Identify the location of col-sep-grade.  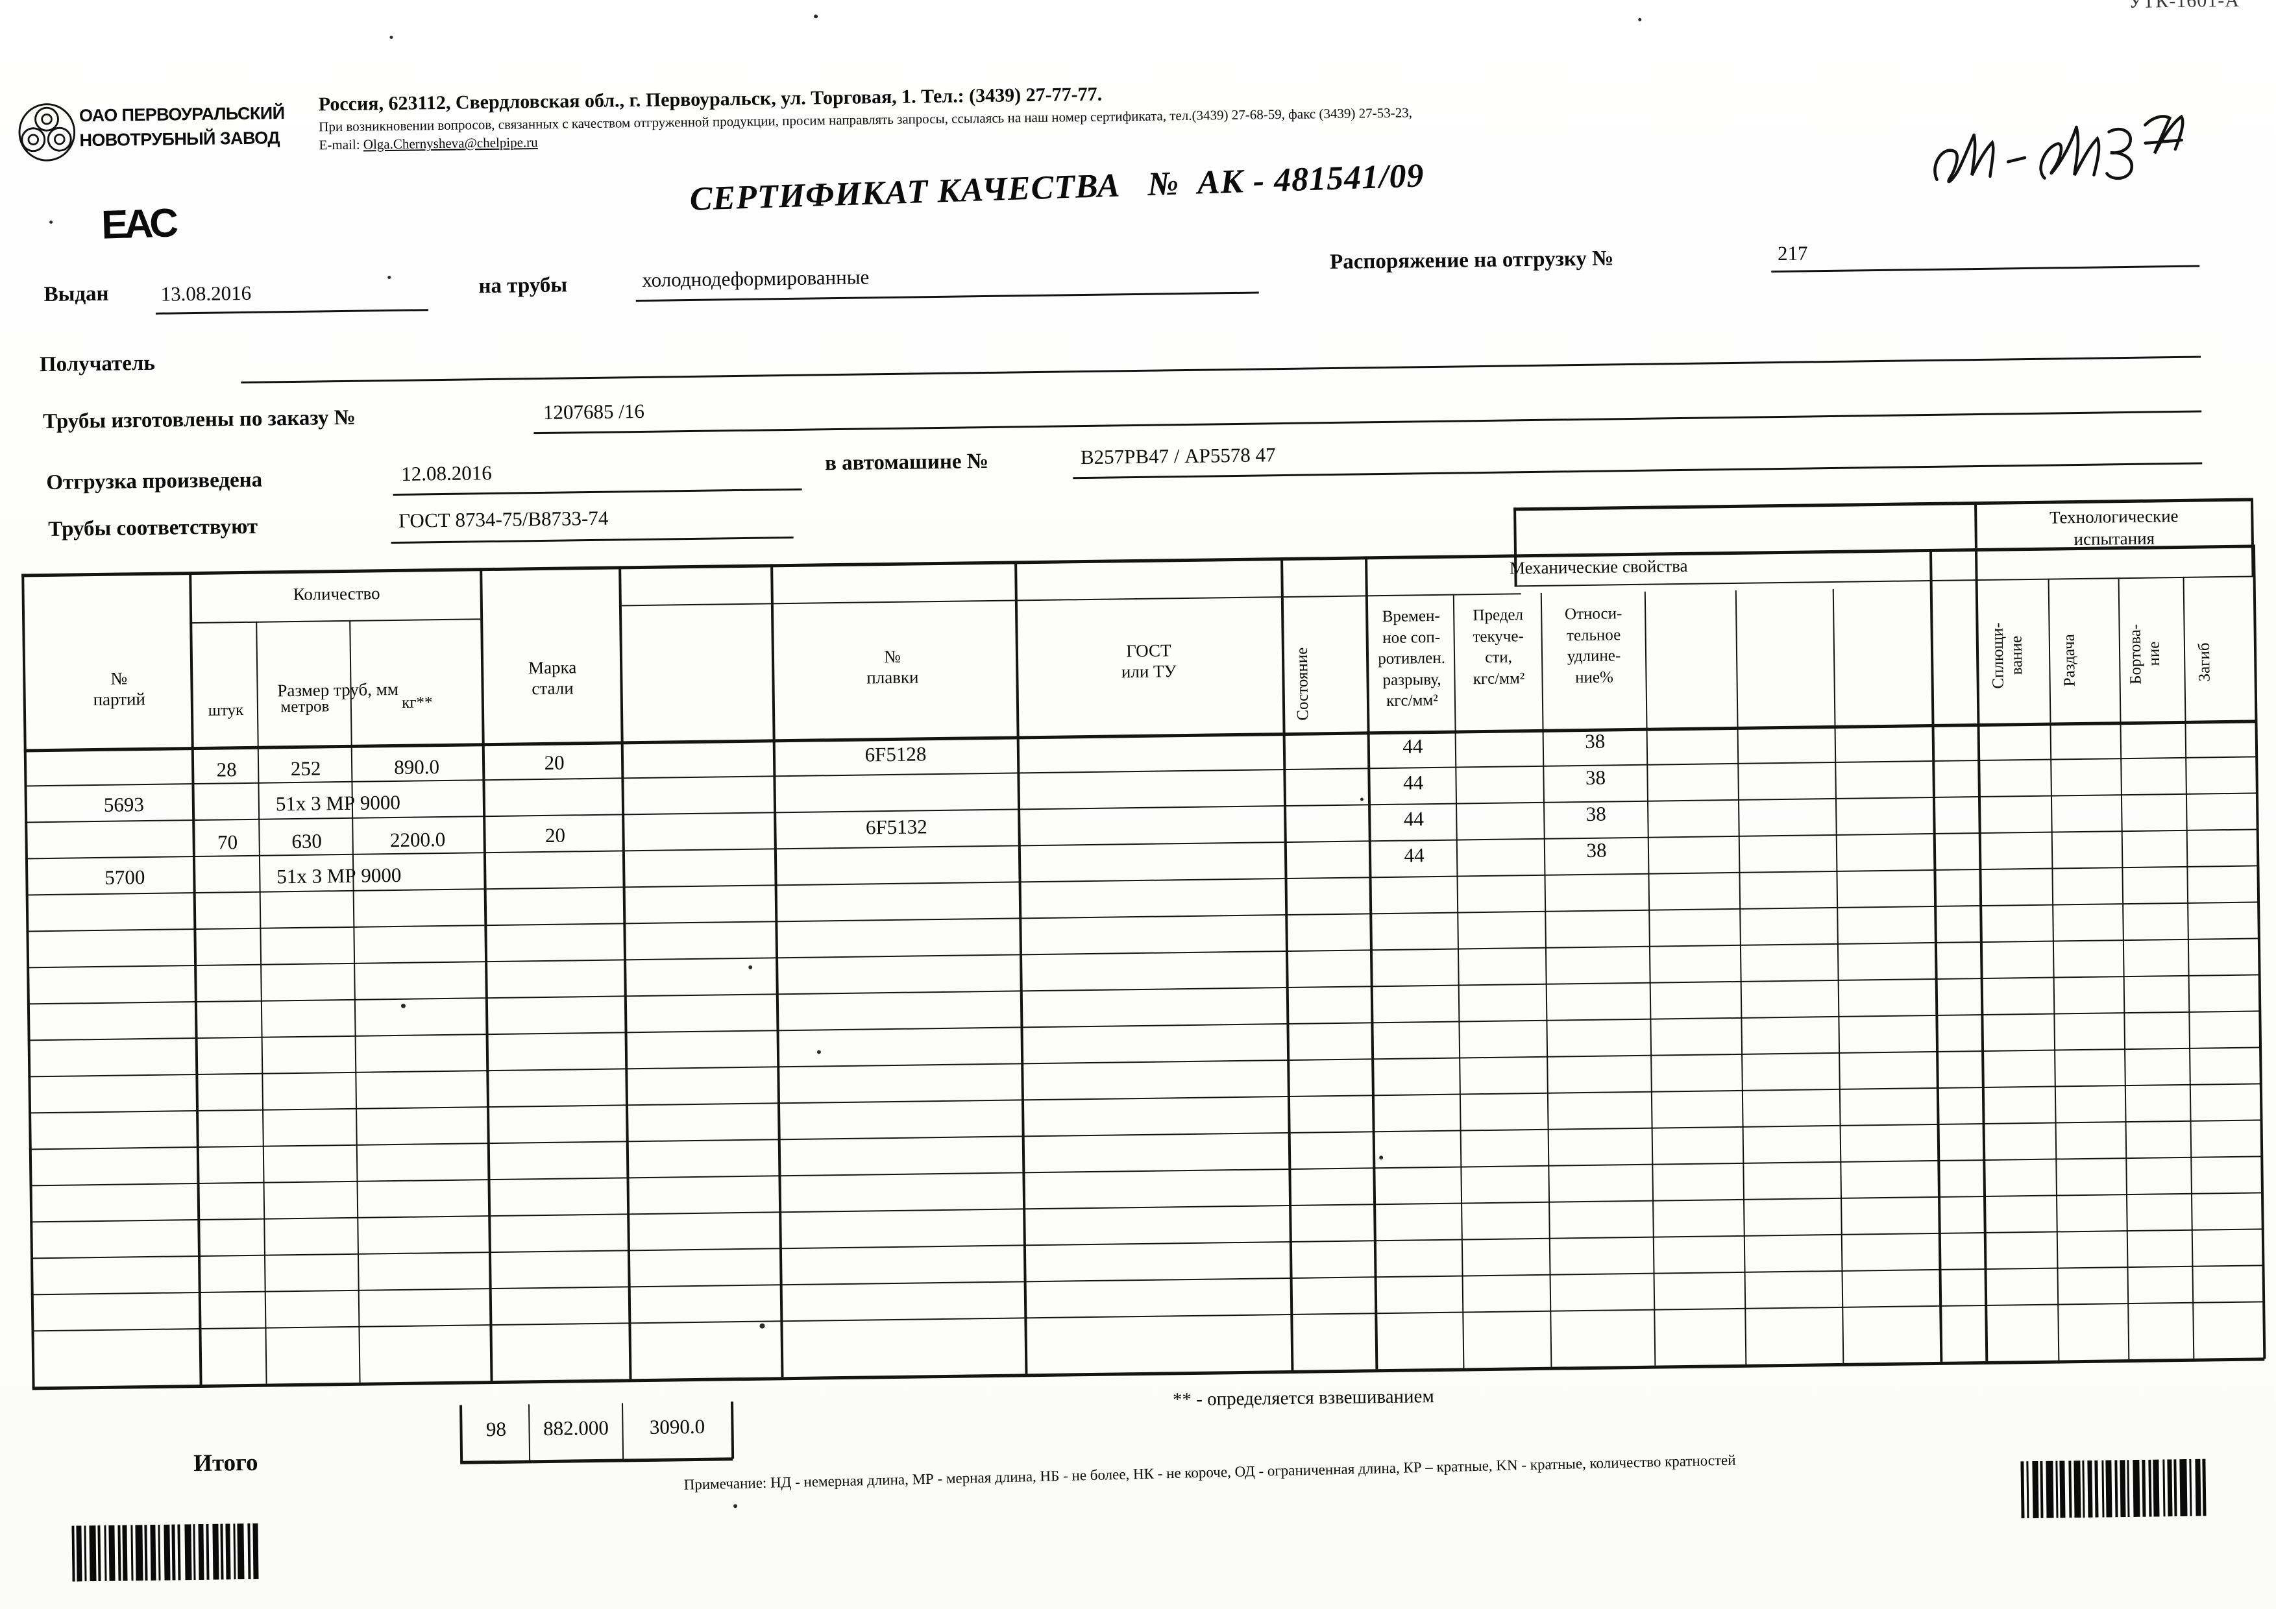
(625, 972).